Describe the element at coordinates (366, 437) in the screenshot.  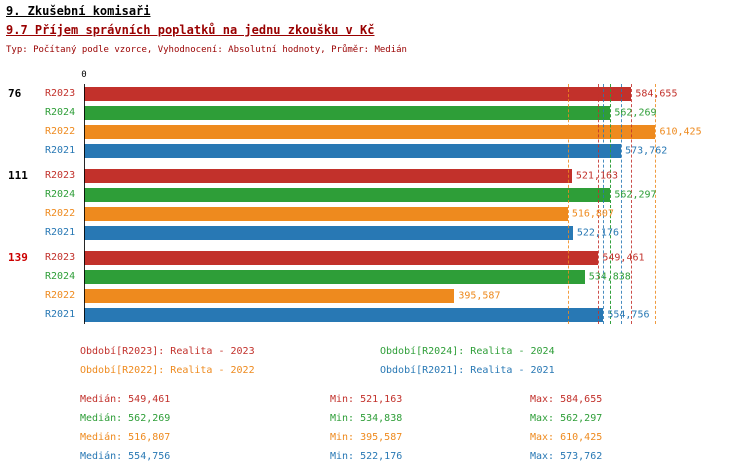
I see `stat-min: Min: 395,587` at that location.